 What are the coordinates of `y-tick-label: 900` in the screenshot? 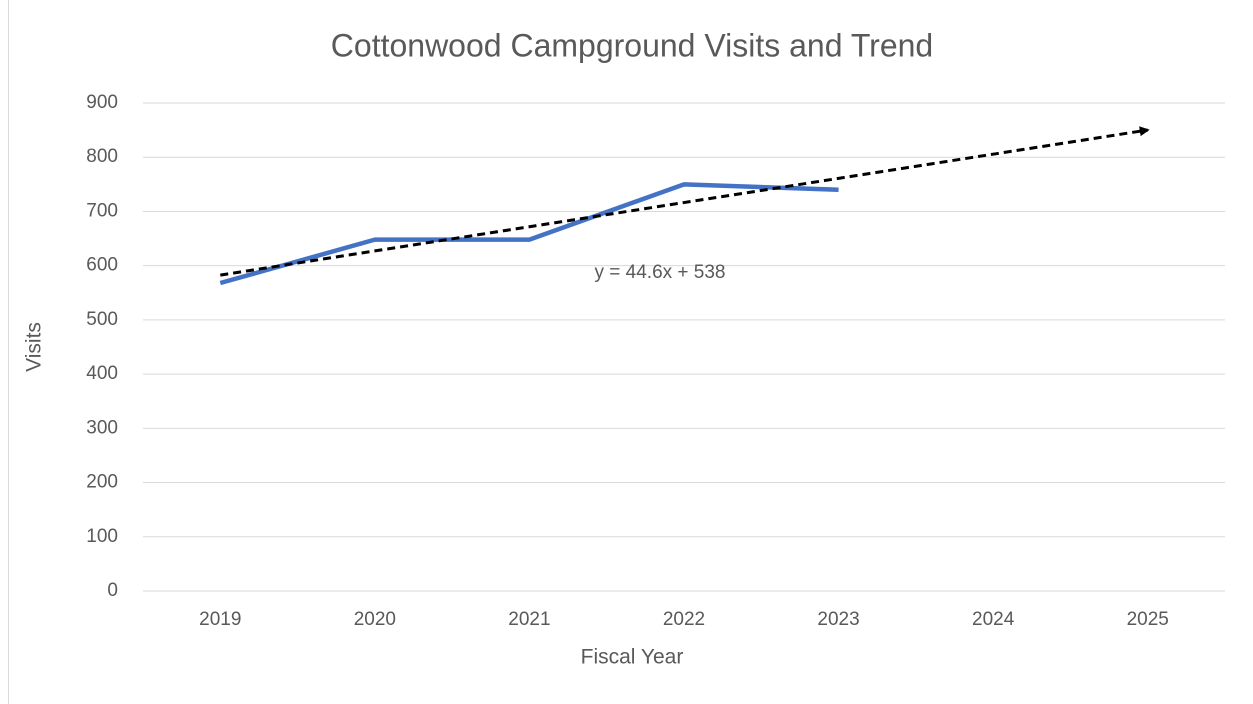 It's located at (102, 102).